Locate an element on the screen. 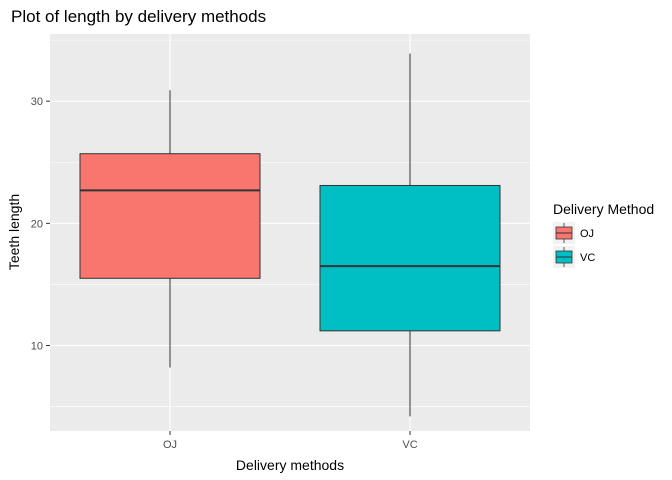  legend-label: VC is located at coordinates (587, 258).